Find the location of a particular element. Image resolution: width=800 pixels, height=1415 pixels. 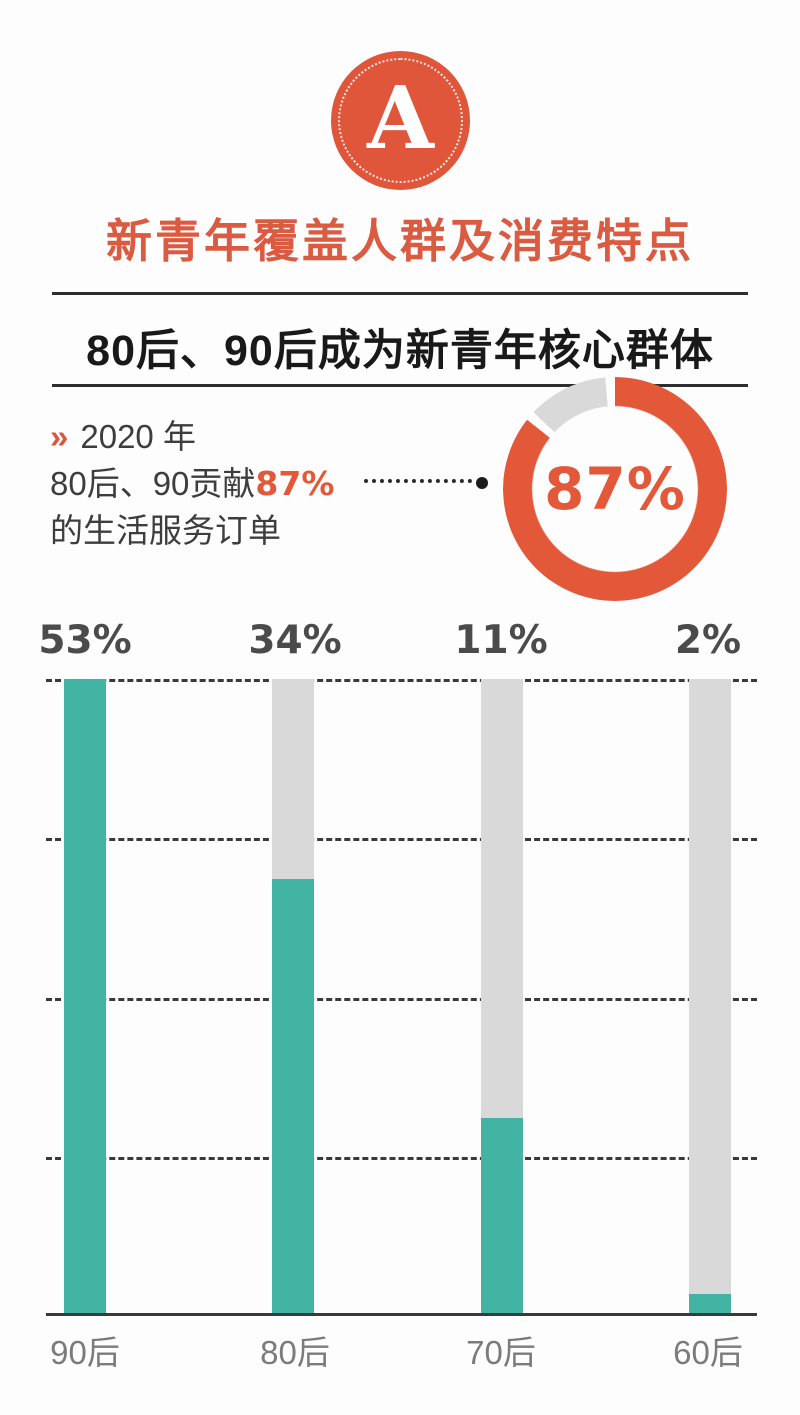

intro-line-year: » 2020 年 is located at coordinates (192, 436).